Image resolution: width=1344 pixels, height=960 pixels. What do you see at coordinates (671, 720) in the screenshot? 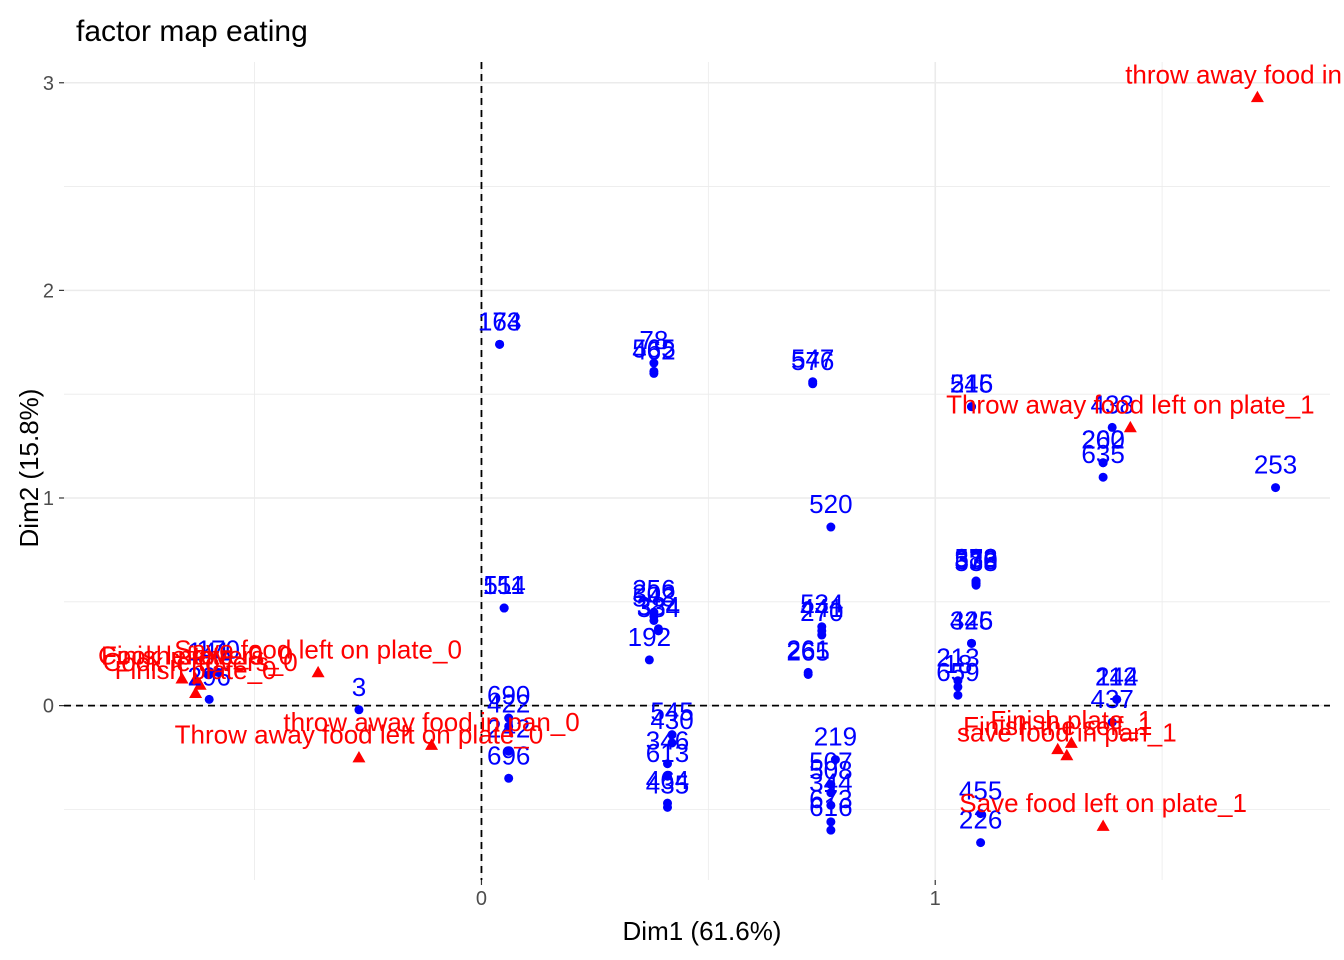
I see `individual-label: 430` at bounding box center [671, 720].